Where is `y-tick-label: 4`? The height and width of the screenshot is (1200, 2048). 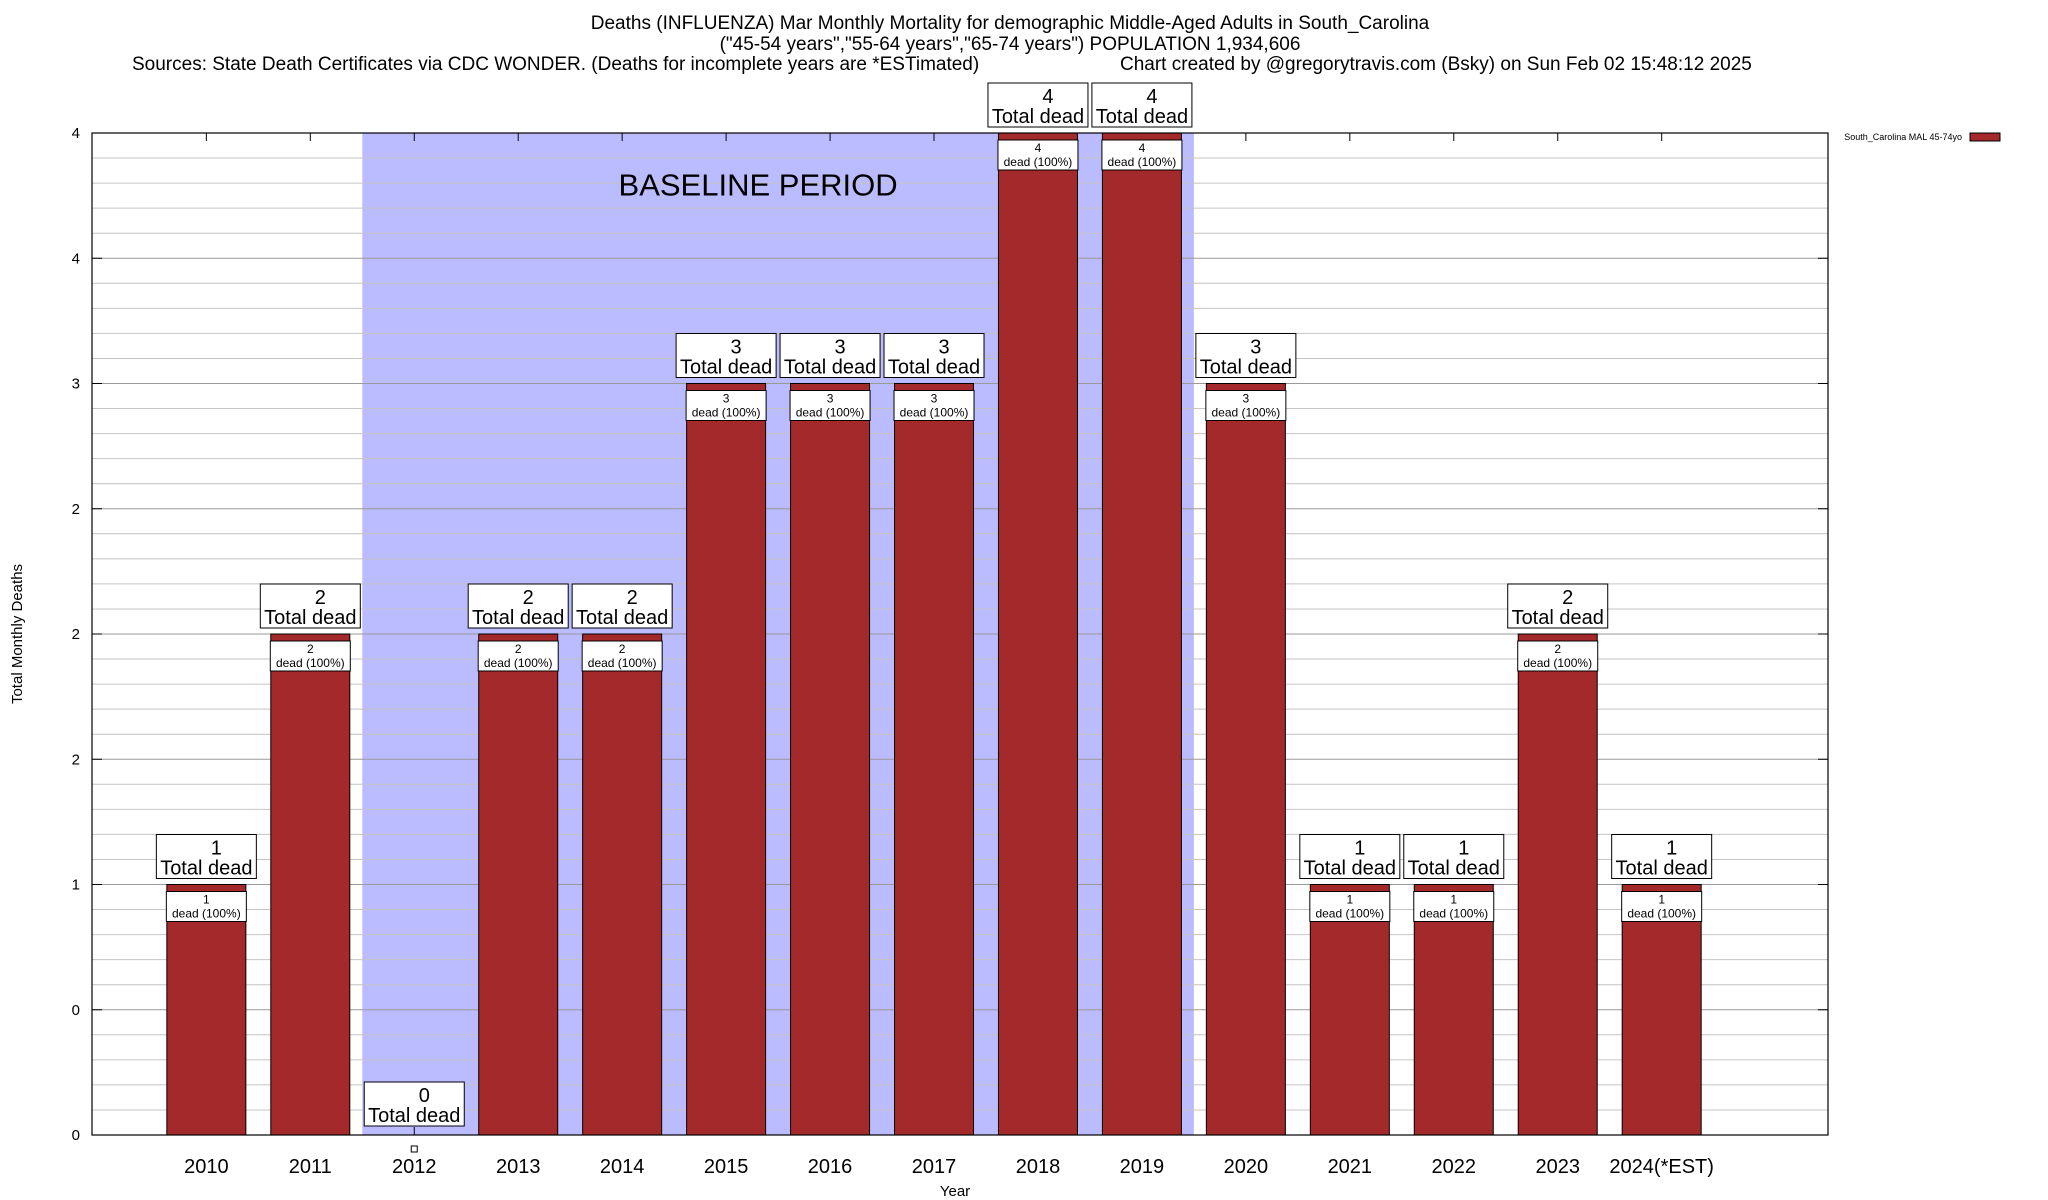 y-tick-label: 4 is located at coordinates (76, 258).